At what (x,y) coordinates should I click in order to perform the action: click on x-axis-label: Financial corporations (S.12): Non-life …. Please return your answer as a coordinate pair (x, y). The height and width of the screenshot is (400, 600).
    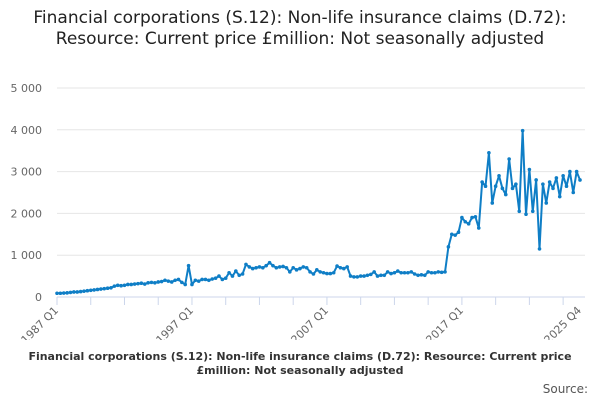
    Looking at the image, I should click on (300, 363).